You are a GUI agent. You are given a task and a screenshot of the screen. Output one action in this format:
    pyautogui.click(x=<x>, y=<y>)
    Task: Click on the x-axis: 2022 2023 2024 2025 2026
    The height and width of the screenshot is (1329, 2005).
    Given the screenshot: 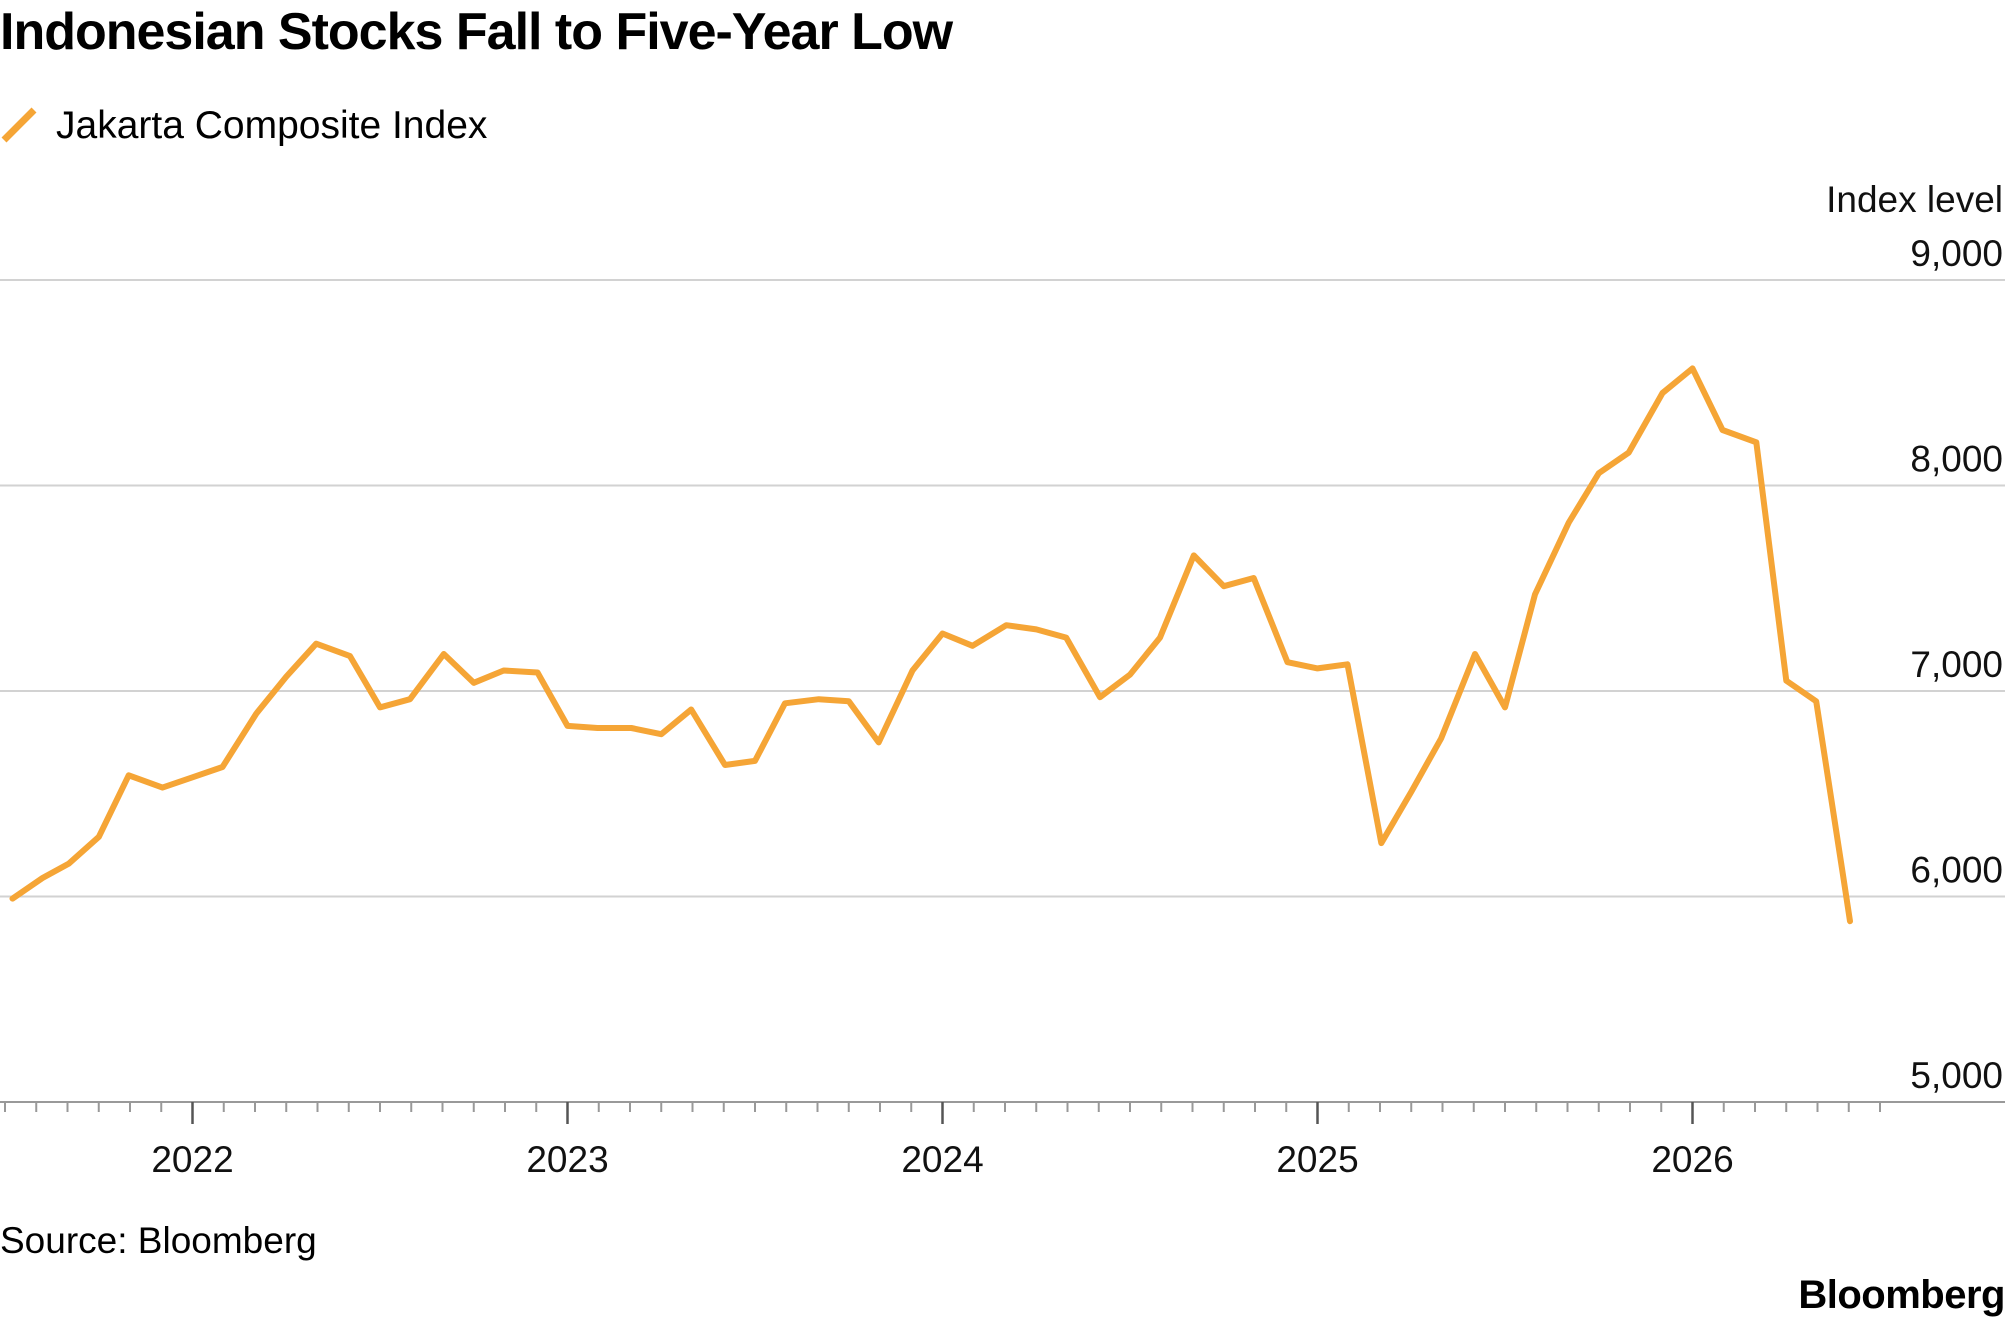 What is the action you would take?
    pyautogui.click(x=942, y=1141)
    